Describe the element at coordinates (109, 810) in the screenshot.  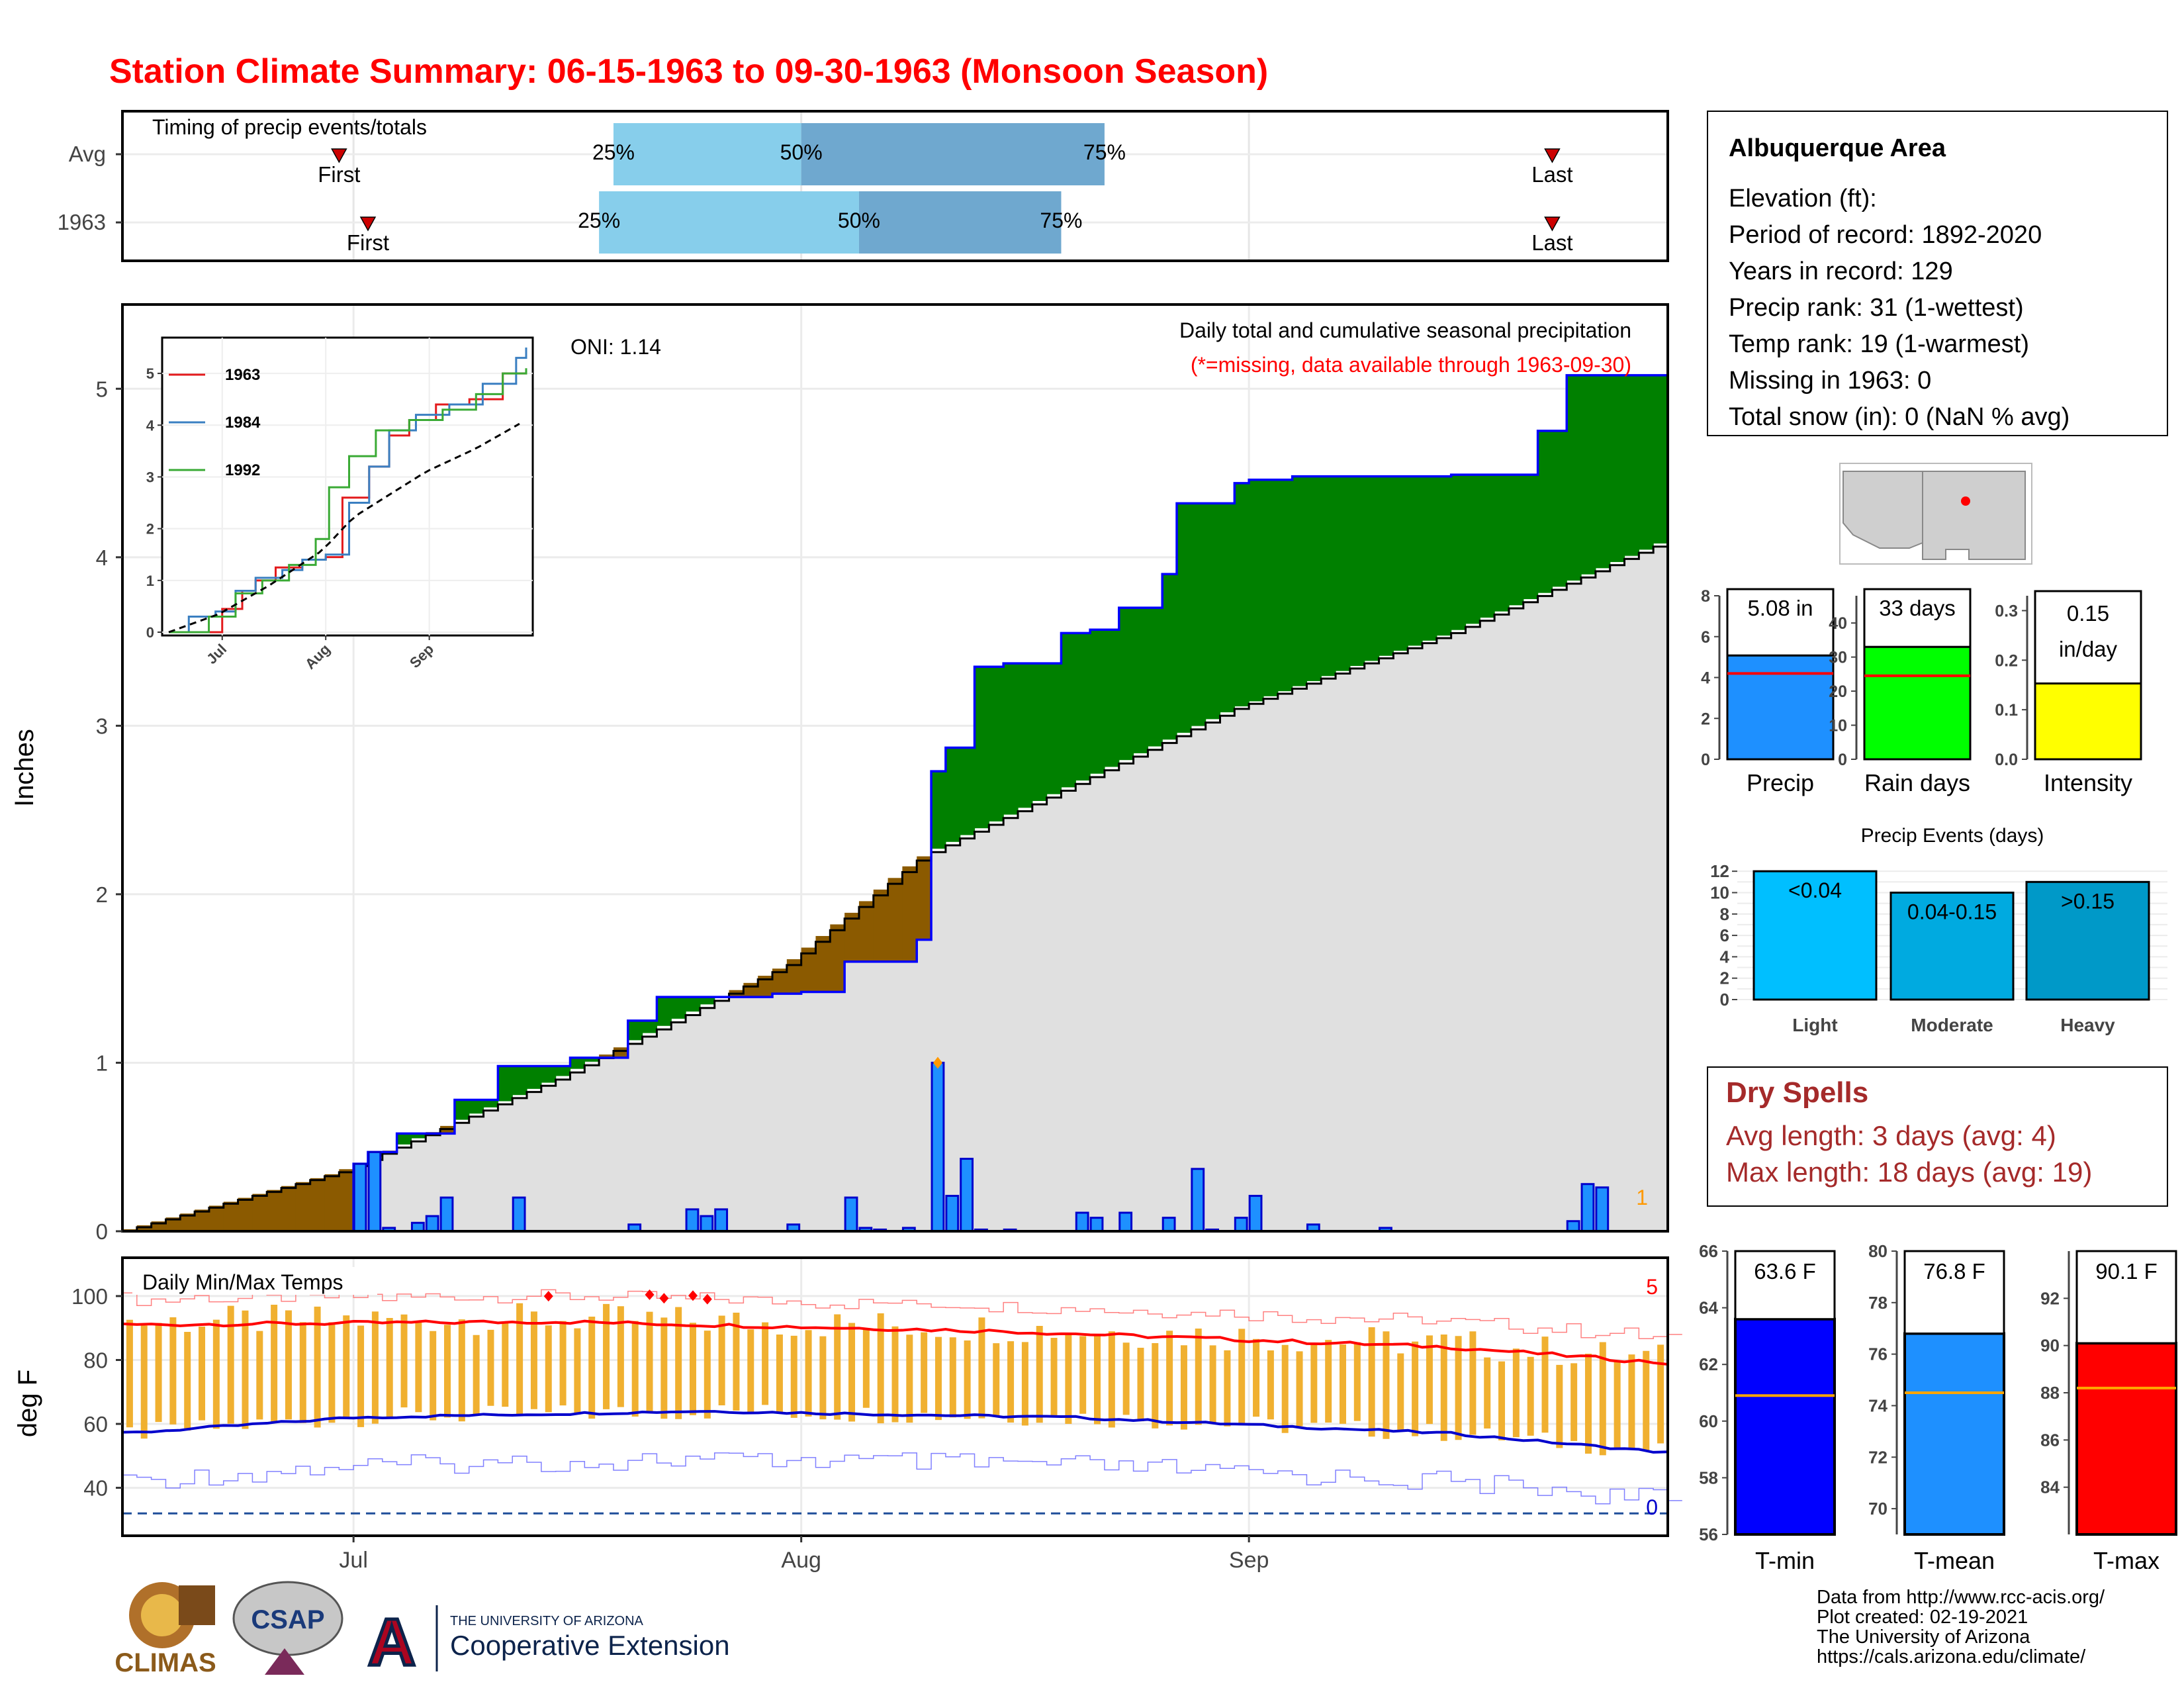
I see `precip-y-ticks: 0 1 2 3 4 5` at that location.